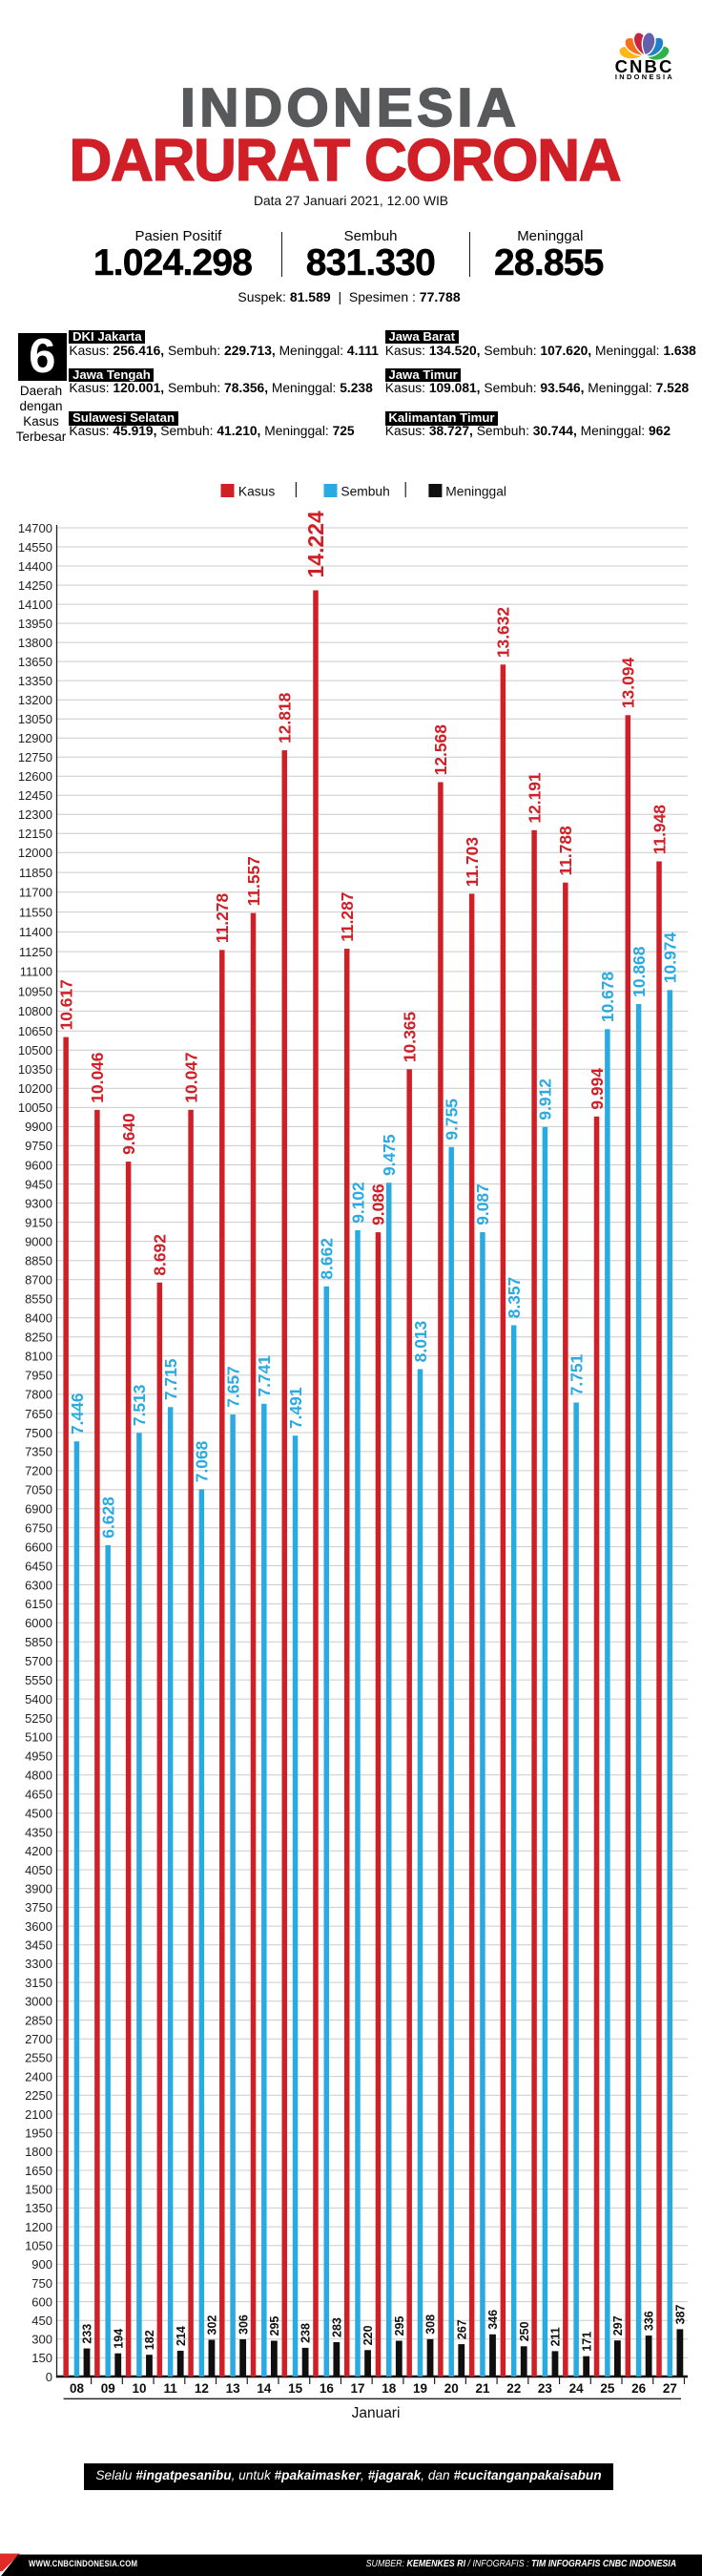 The image size is (702, 2576). Describe the element at coordinates (38, 2246) in the screenshot. I see `svg-text: 1050` at that location.